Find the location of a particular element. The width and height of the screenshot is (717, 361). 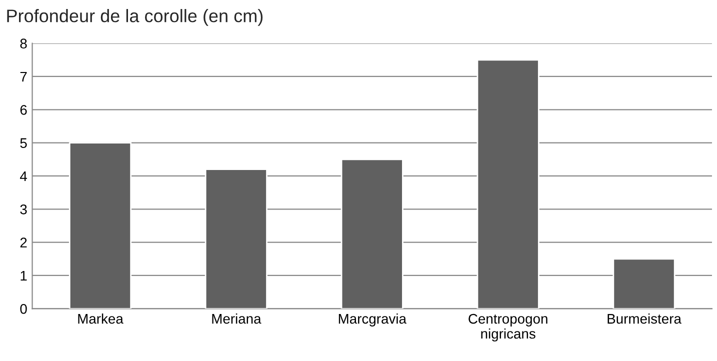

y-tick-label: 8 is located at coordinates (23, 43).